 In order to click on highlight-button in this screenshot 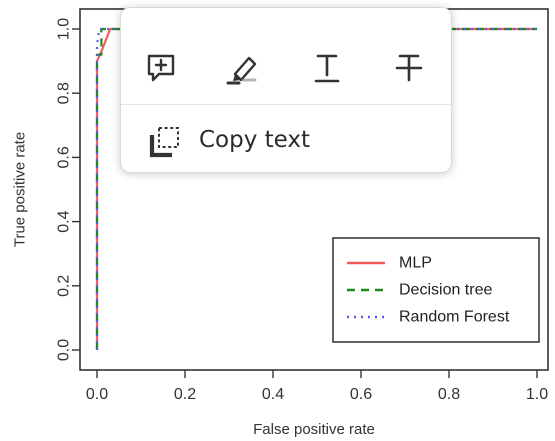, I will do `click(243, 68)`.